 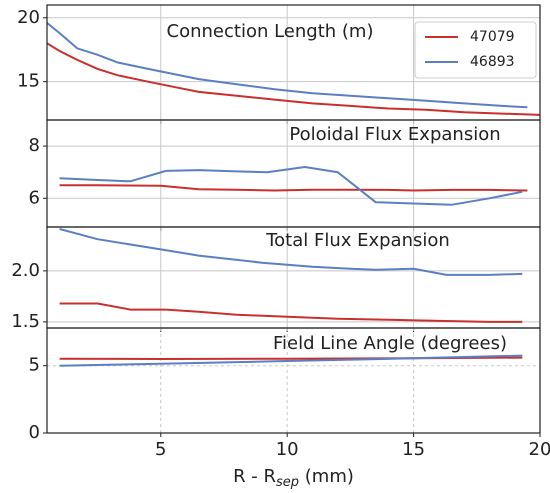 I want to click on panel-title: Total Flux Expansion, so click(x=357, y=240).